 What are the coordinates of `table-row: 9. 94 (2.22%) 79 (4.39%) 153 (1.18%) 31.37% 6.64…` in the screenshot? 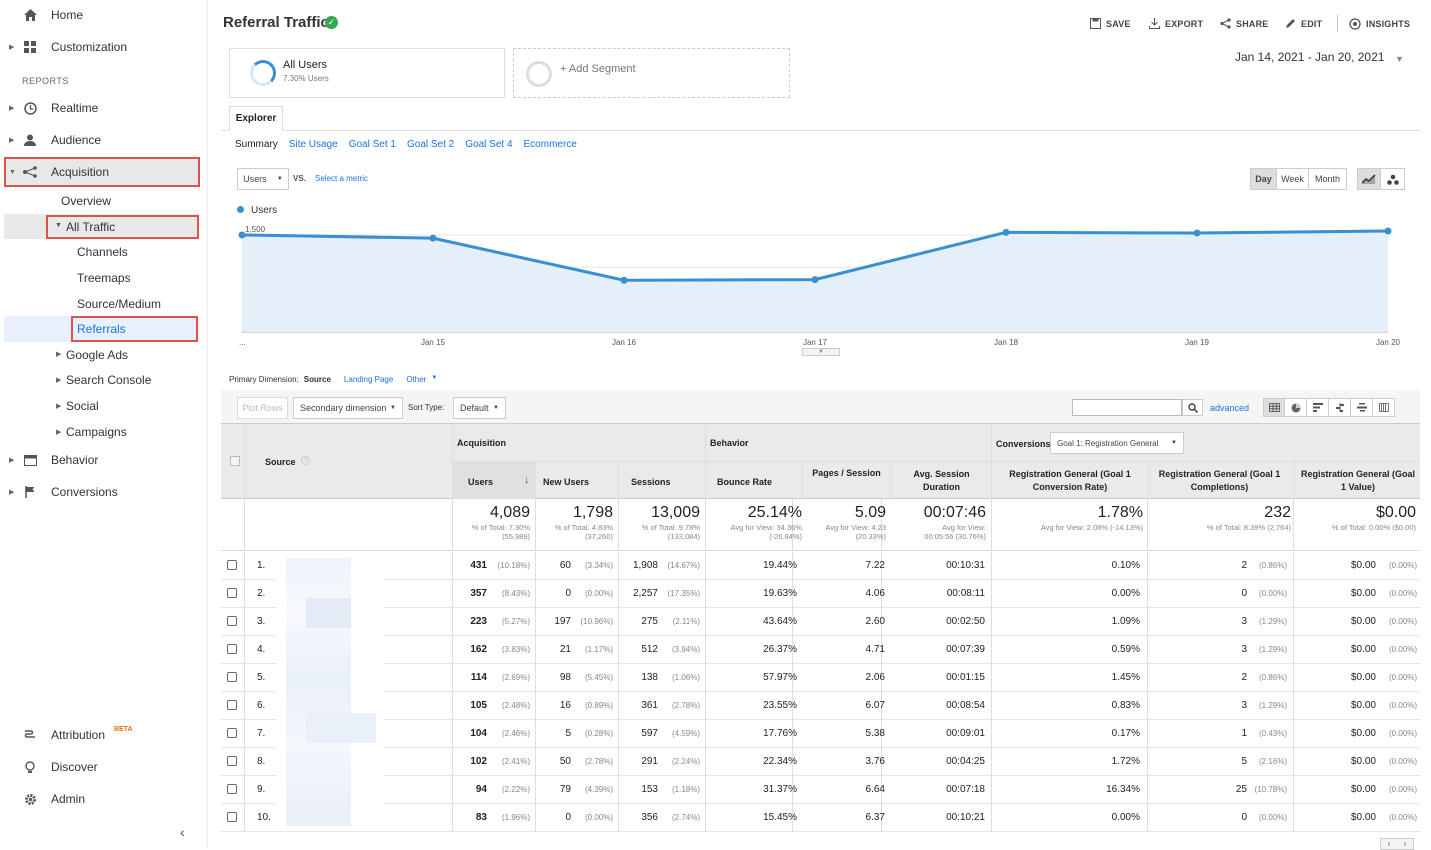 It's located at (820, 790).